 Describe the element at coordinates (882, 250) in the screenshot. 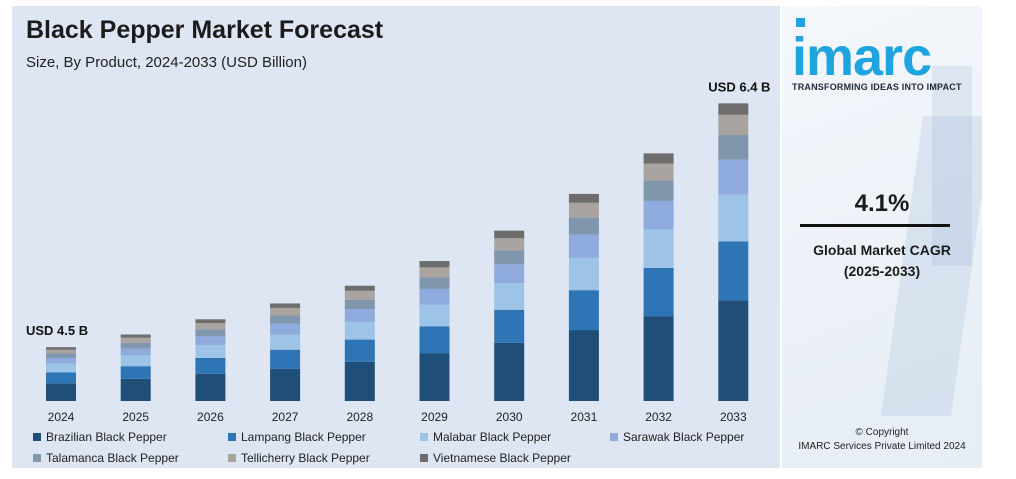

I see `cagr-label-line1: Global Market CAGR` at that location.